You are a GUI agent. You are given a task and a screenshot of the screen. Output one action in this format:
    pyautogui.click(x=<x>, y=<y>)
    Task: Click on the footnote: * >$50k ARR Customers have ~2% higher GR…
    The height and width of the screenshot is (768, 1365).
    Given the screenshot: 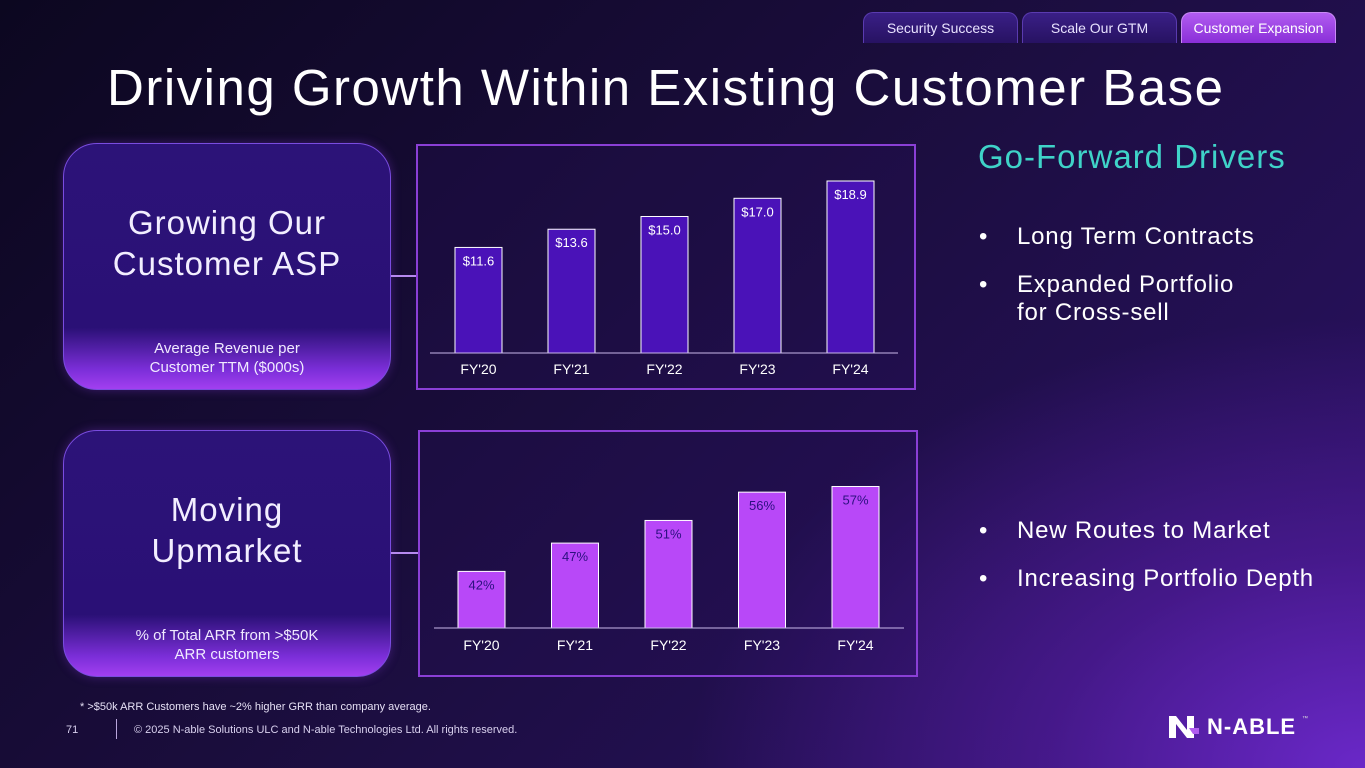 What is the action you would take?
    pyautogui.click(x=255, y=707)
    